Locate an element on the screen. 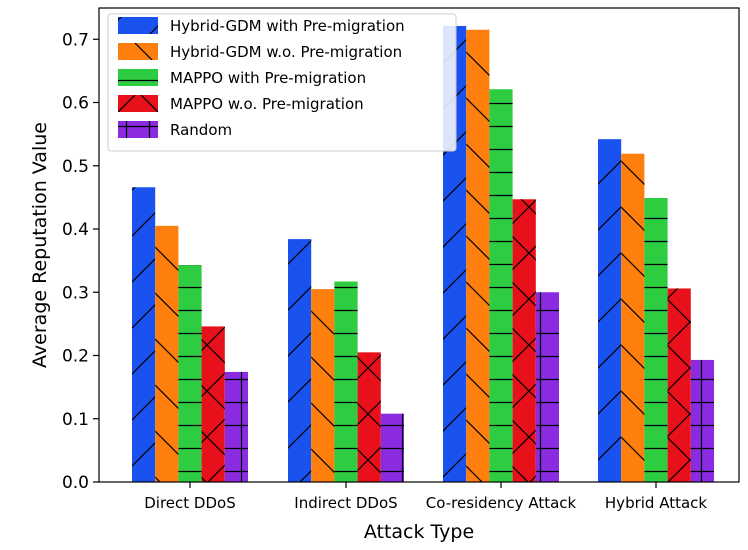  y-axis-label: Average Reputation Value is located at coordinates (40, 245).